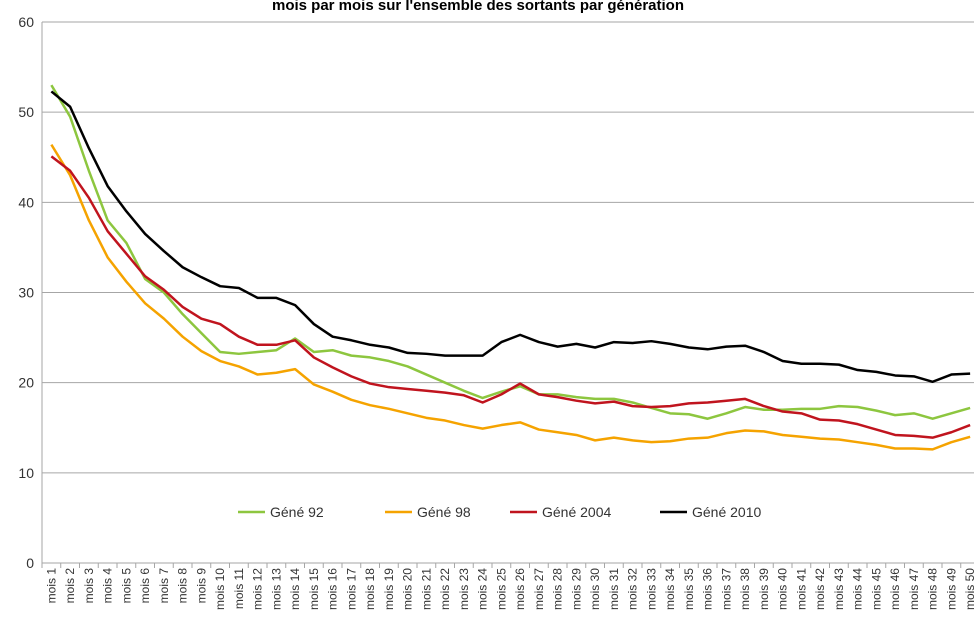  Describe the element at coordinates (651, 589) in the screenshot. I see `x-tick-label: mois 33` at that location.